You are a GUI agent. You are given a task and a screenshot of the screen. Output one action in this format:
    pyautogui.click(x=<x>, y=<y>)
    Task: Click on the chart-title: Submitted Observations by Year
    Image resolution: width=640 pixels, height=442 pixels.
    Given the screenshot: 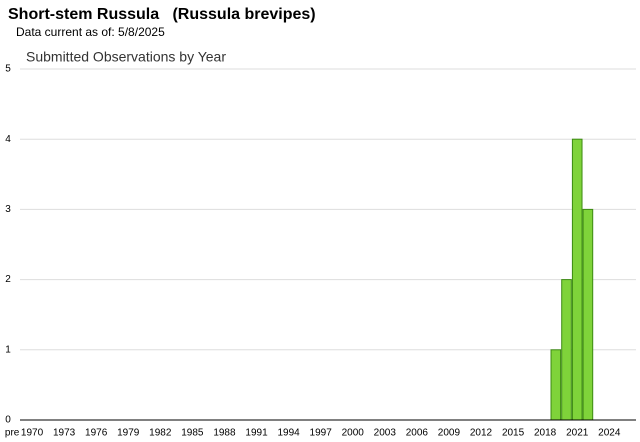 What is the action you would take?
    pyautogui.click(x=126, y=57)
    